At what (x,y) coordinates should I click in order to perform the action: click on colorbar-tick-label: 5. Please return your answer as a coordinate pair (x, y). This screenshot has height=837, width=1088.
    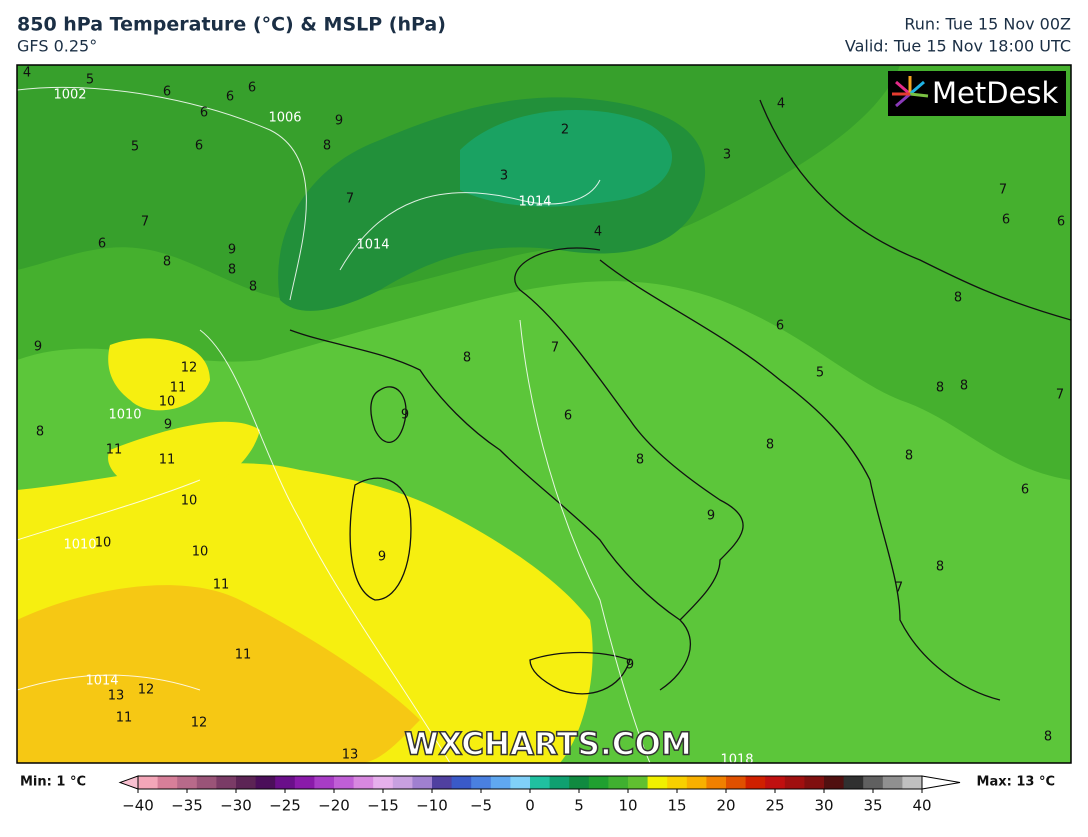
    Looking at the image, I should click on (579, 806).